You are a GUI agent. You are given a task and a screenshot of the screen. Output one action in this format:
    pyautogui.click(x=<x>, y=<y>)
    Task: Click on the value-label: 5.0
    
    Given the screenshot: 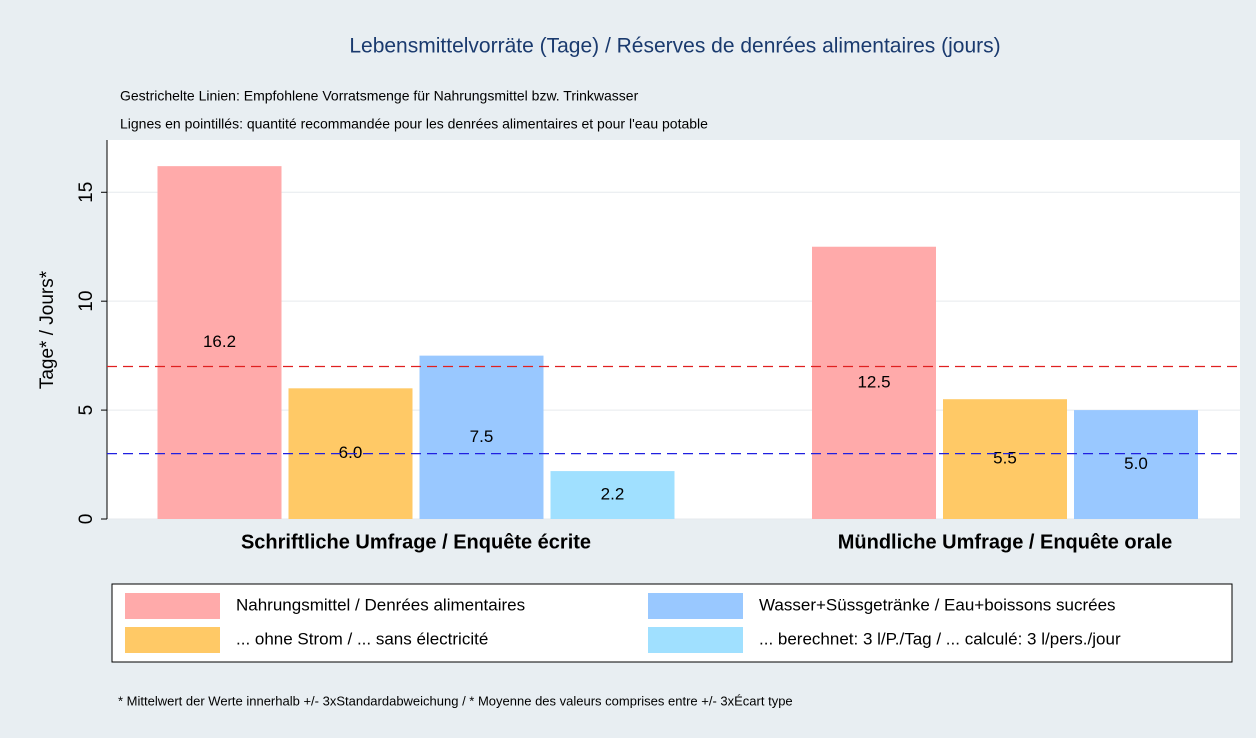 What is the action you would take?
    pyautogui.click(x=1136, y=463)
    